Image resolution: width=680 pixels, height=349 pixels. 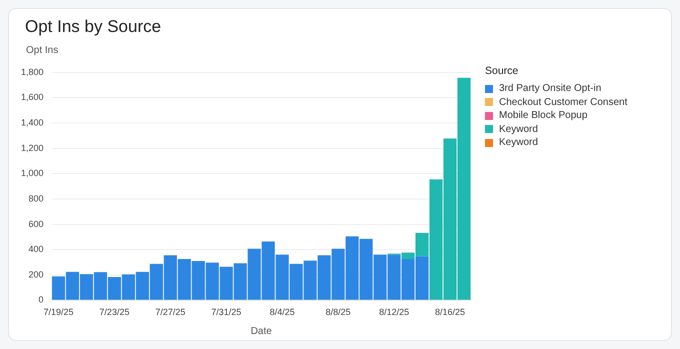 What do you see at coordinates (93, 27) in the screenshot?
I see `chart-title: Opt Ins by Source` at bounding box center [93, 27].